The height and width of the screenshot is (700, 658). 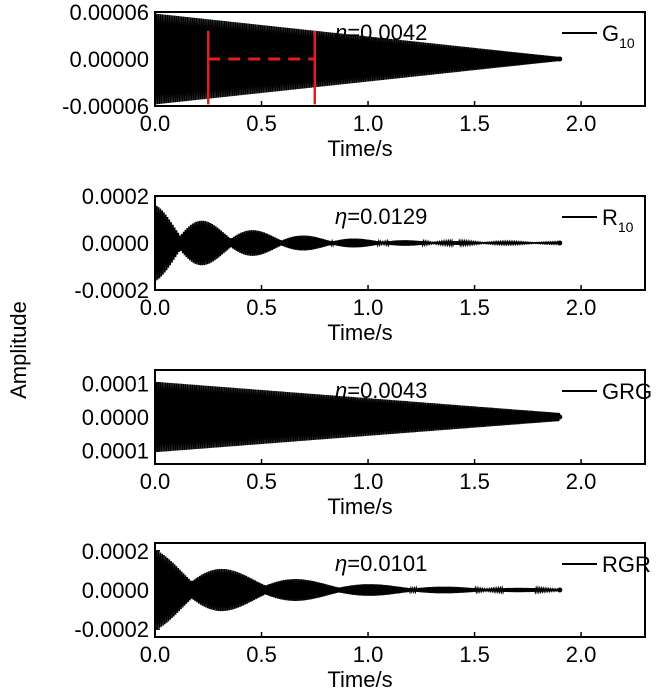 I want to click on legend-main: R, so click(x=610, y=217).